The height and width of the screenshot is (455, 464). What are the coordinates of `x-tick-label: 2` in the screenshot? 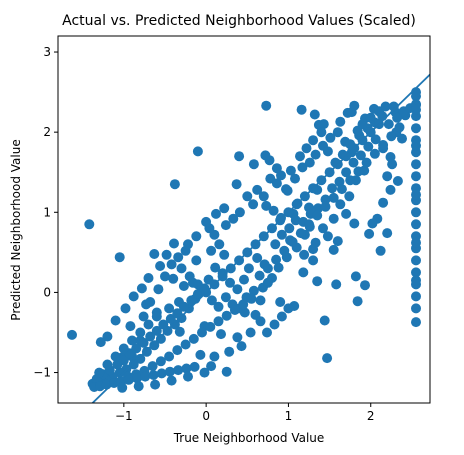 It's located at (371, 416).